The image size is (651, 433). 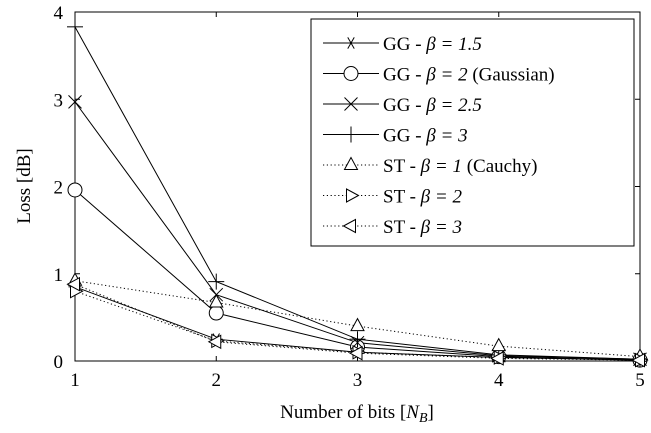 I want to click on y-tick-label: 0, so click(x=59, y=362).